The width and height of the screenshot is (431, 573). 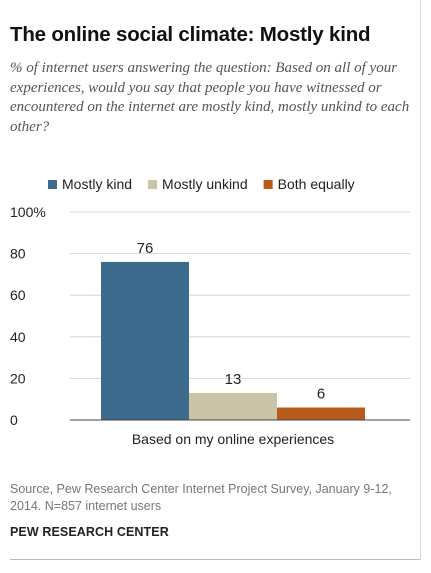 What do you see at coordinates (89, 532) in the screenshot?
I see `organization-name: PEW RESEARCH CENTER` at bounding box center [89, 532].